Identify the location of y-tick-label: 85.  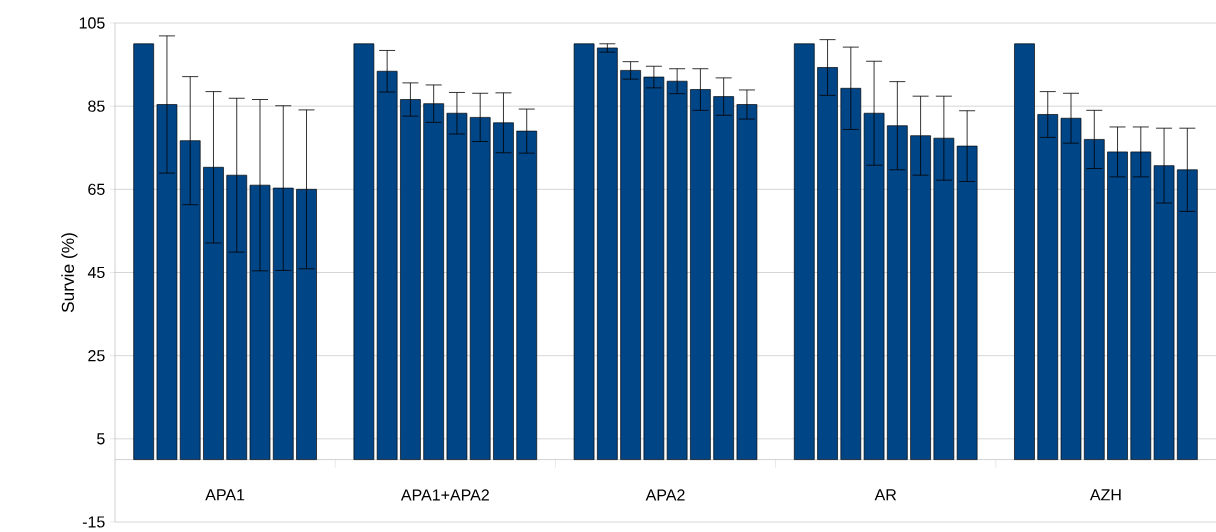
(96, 106).